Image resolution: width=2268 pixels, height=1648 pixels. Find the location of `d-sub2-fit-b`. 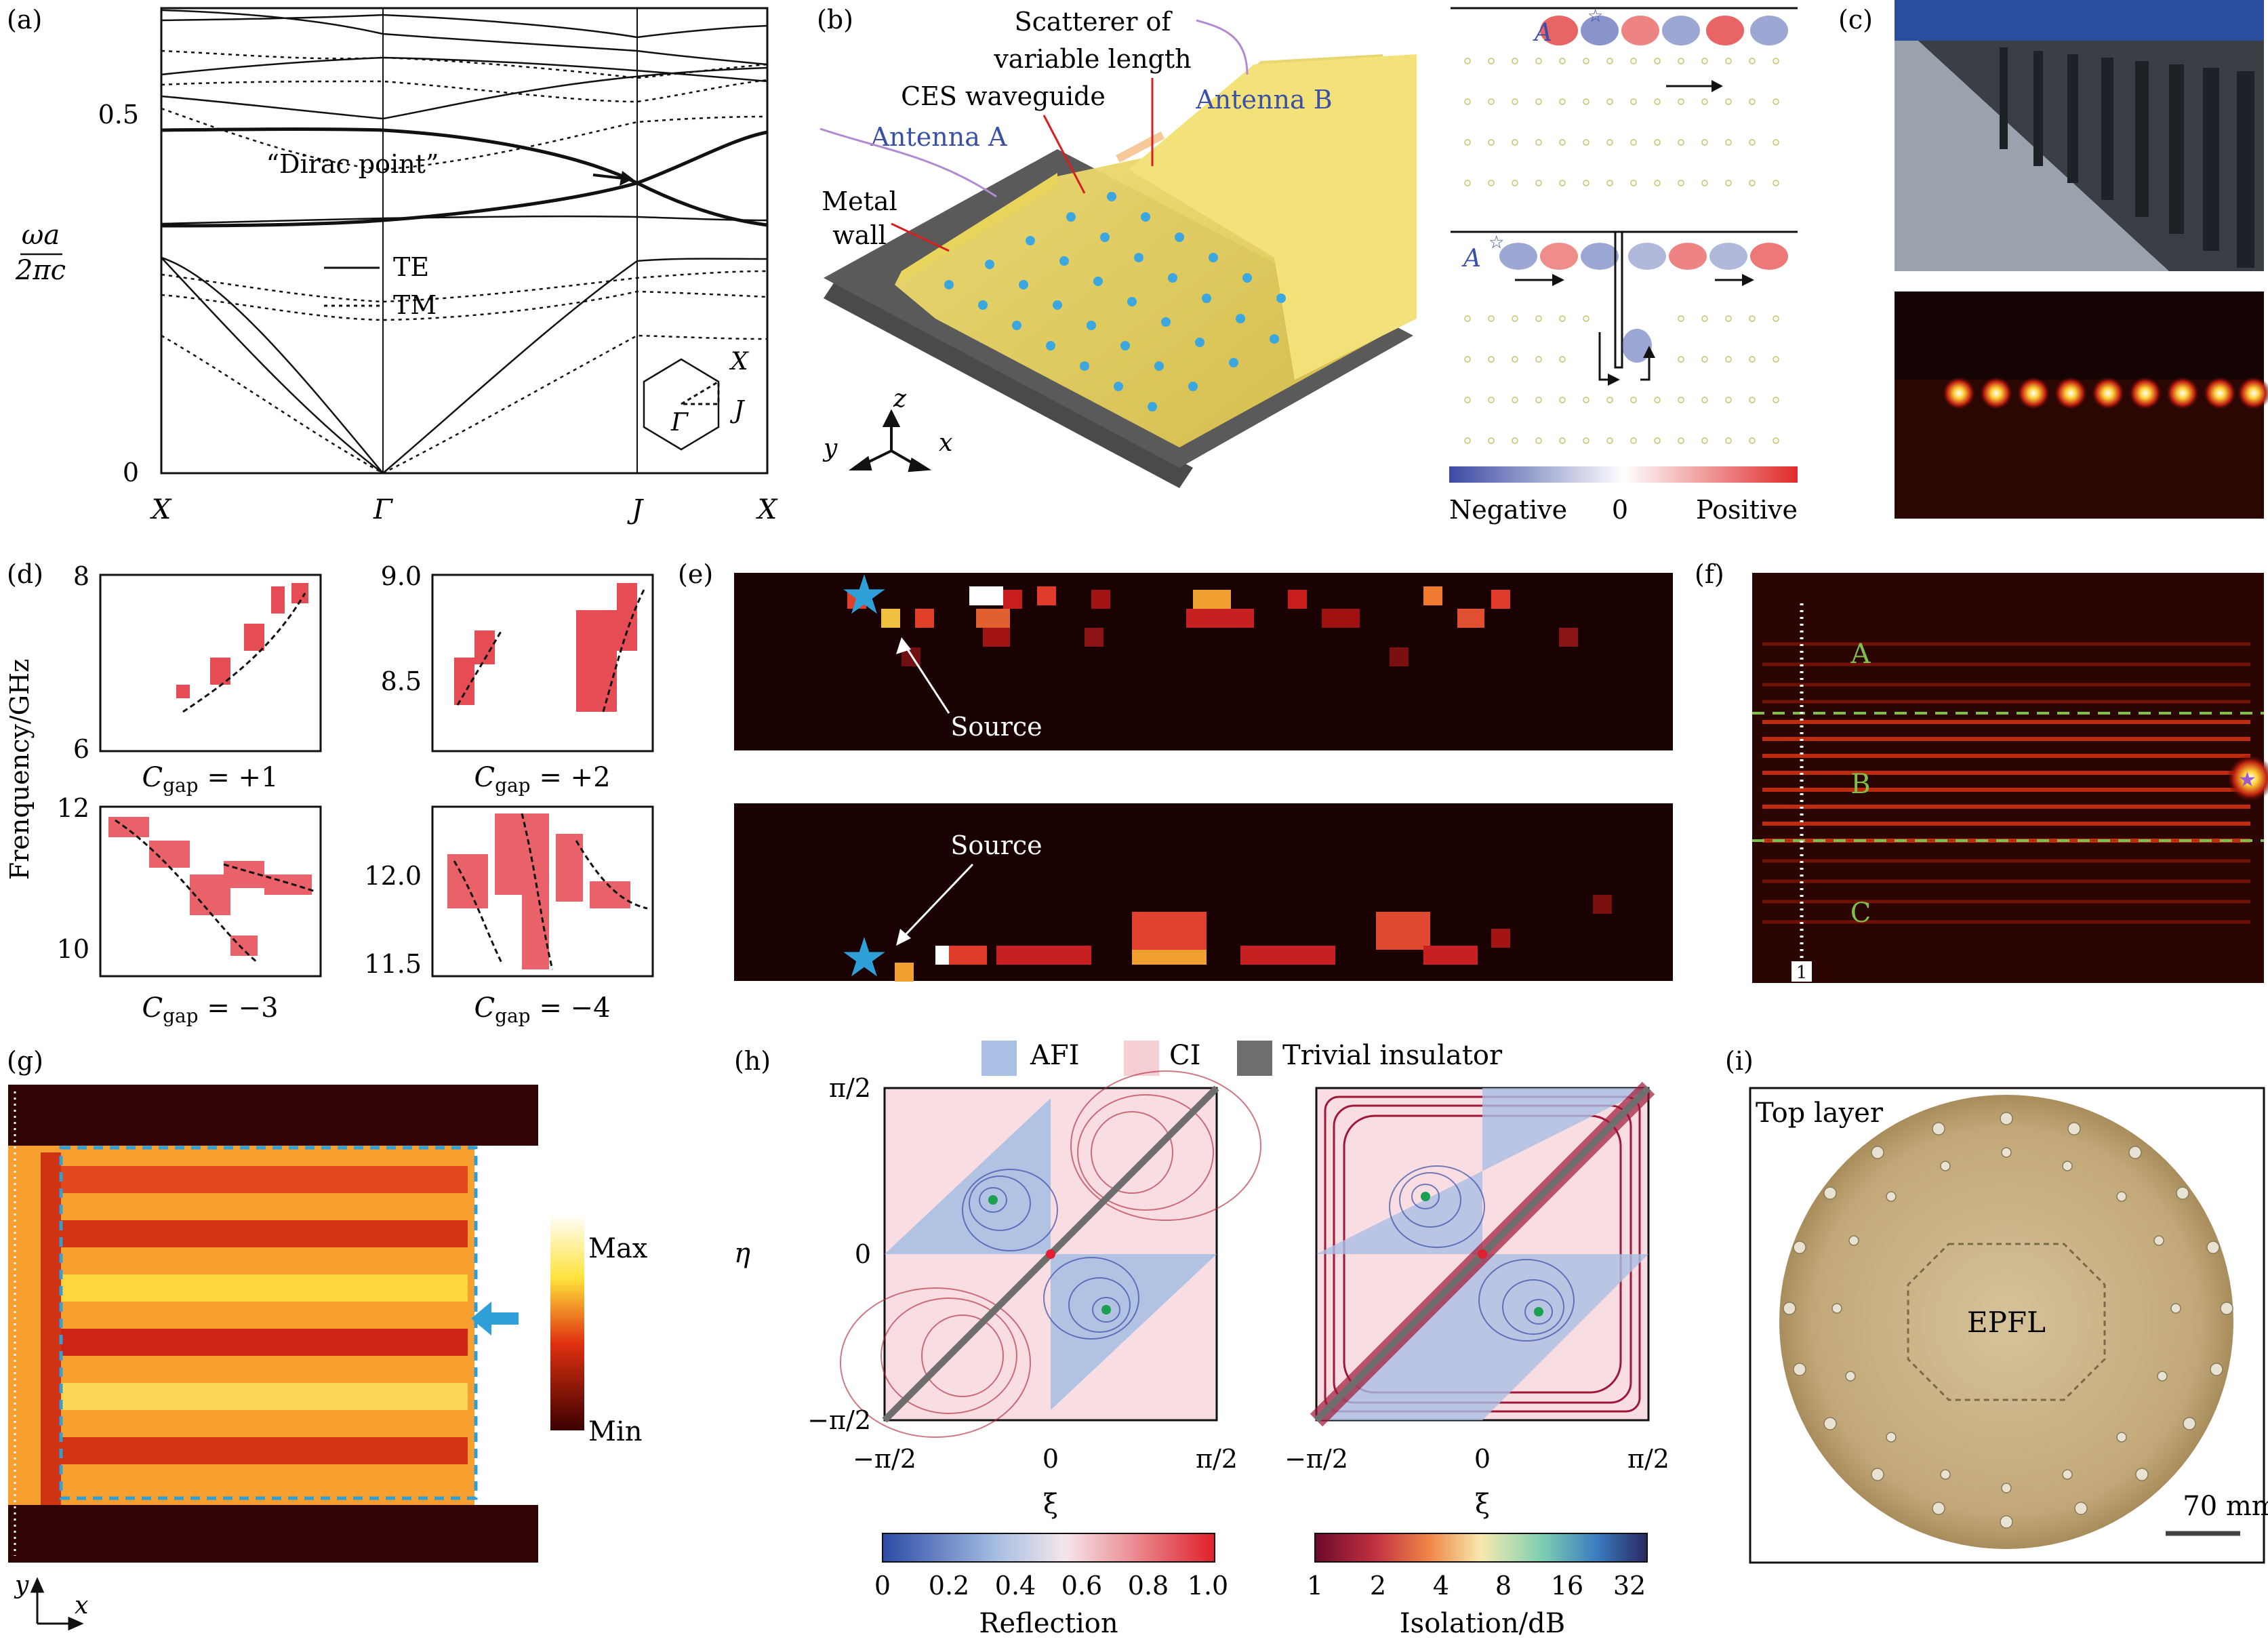

d-sub2-fit-b is located at coordinates (623, 650).